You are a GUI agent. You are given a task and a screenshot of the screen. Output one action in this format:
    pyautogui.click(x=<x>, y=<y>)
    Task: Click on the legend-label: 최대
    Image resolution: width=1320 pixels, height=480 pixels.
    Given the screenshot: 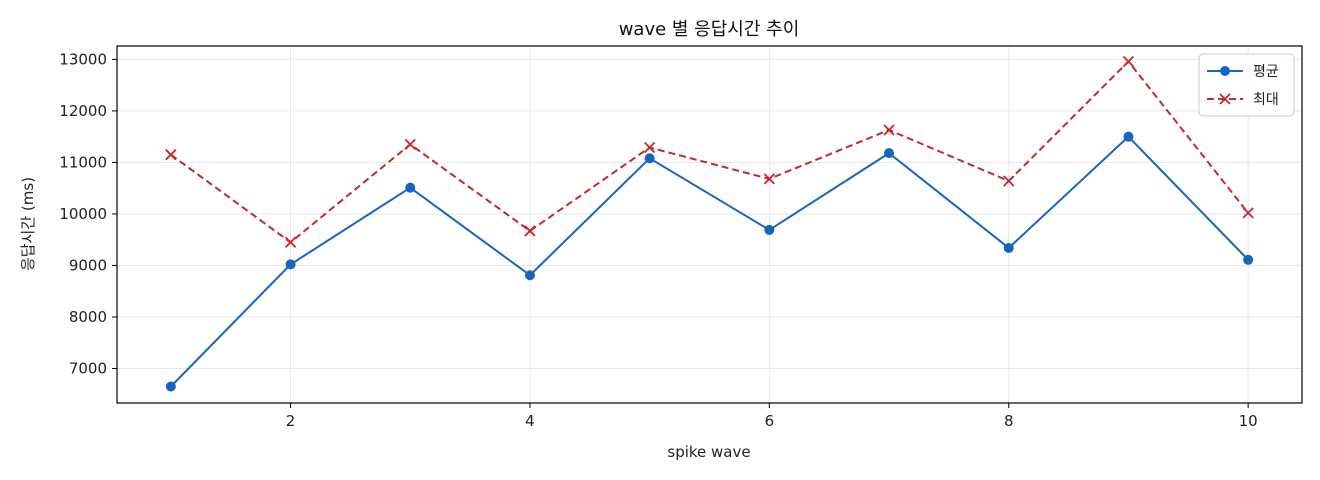 What is the action you would take?
    pyautogui.click(x=1266, y=100)
    